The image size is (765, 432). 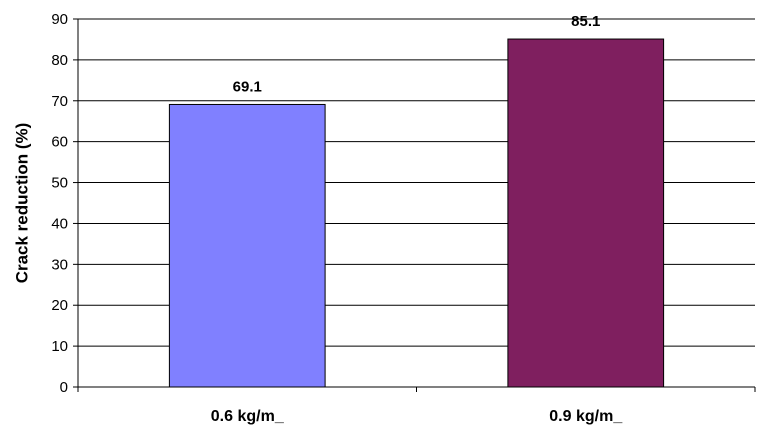 I want to click on y-tick-label: 0, so click(x=64, y=387).